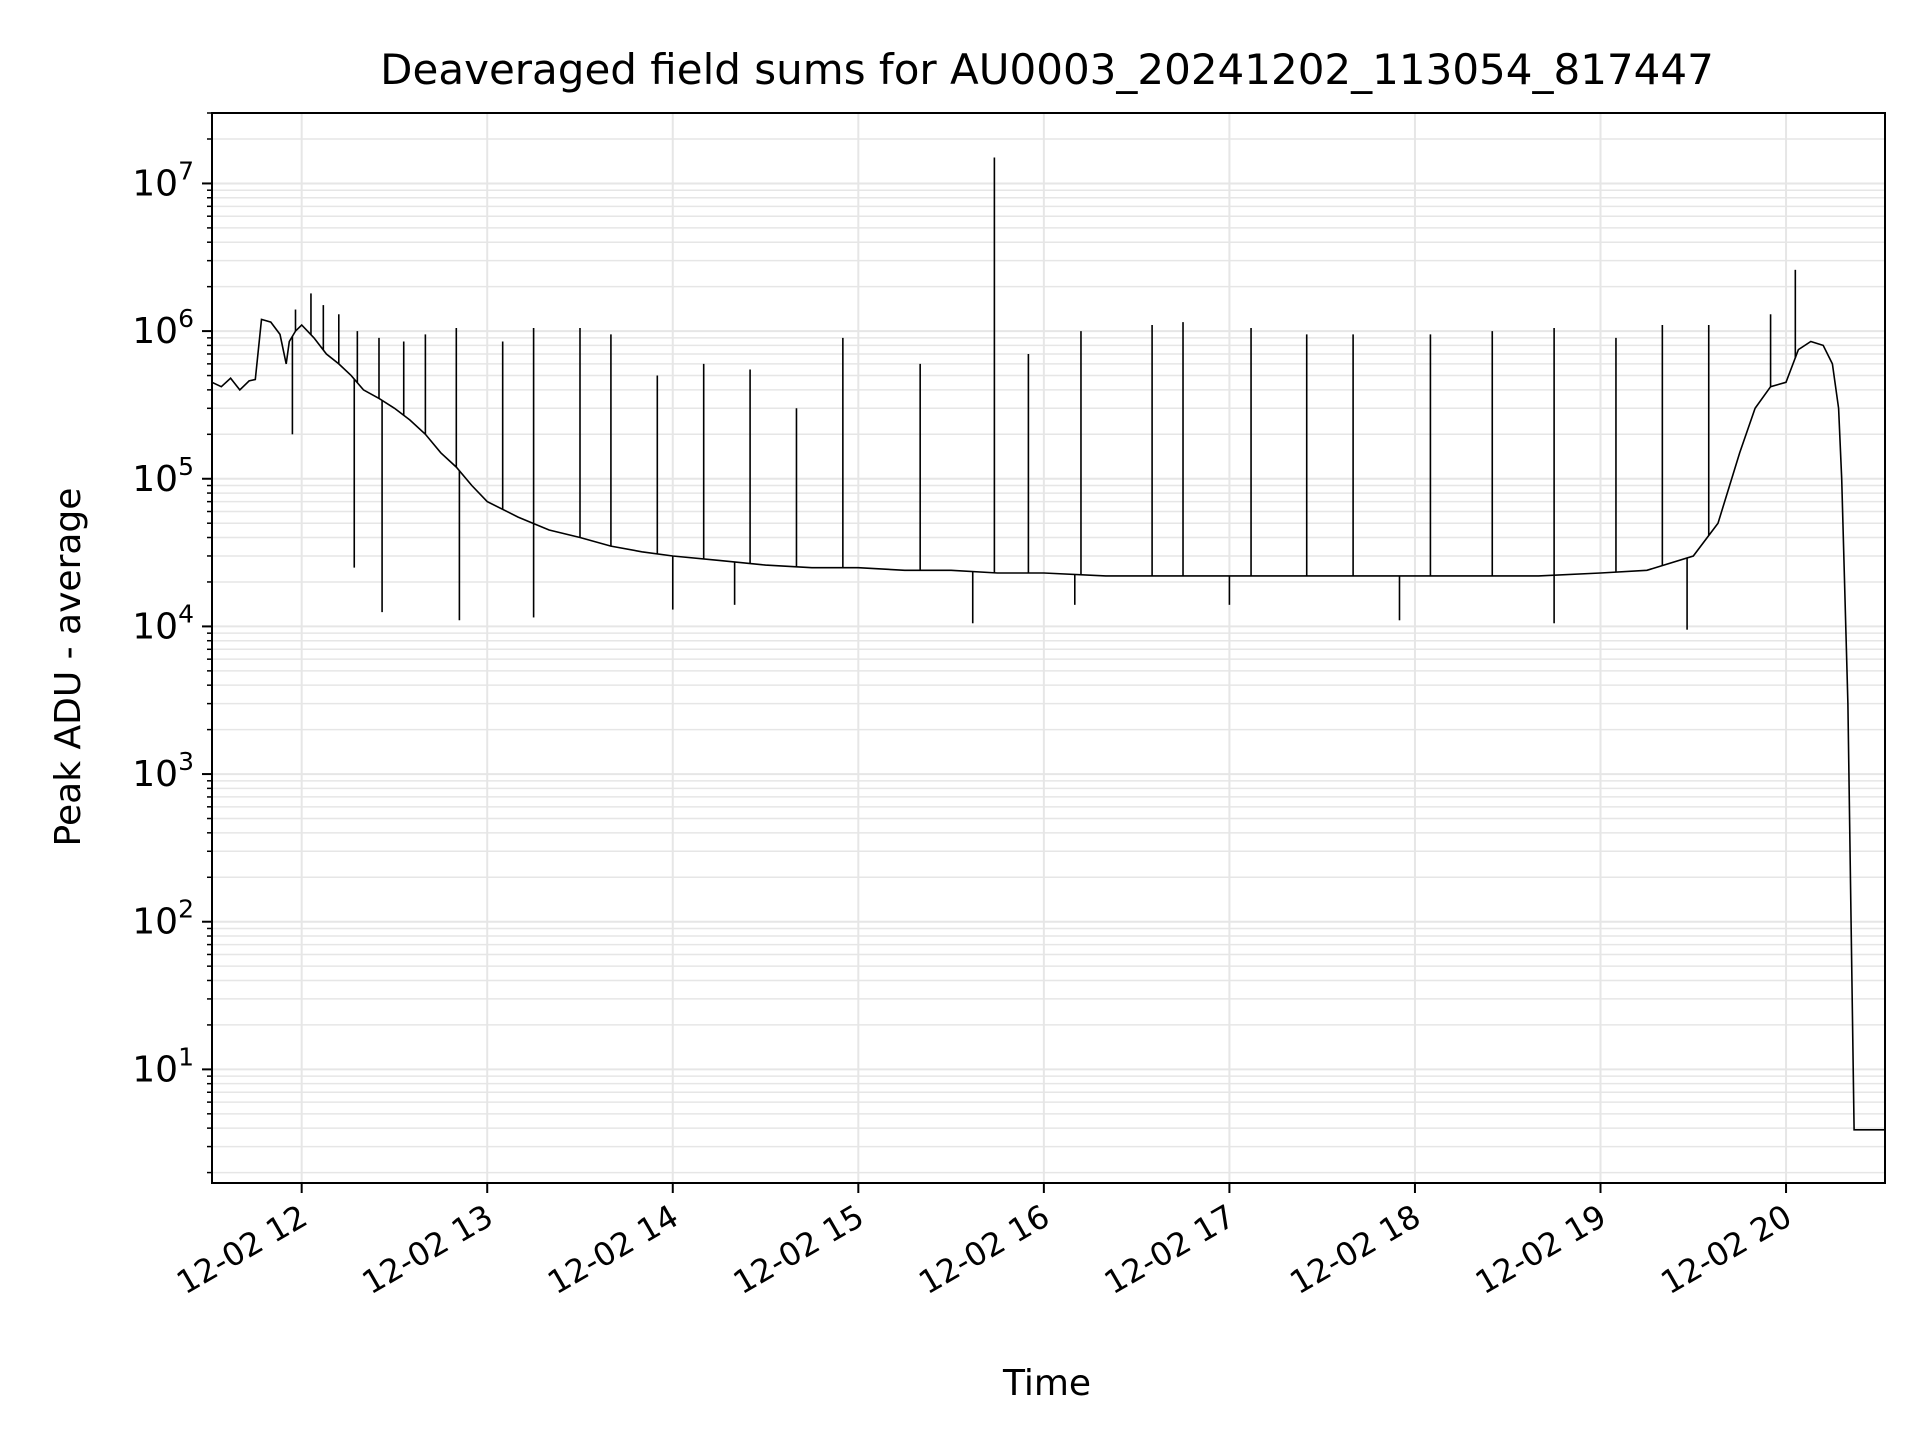 This screenshot has width=1920, height=1440. What do you see at coordinates (163, 919) in the screenshot?
I see `y-tick-label: 10²` at bounding box center [163, 919].